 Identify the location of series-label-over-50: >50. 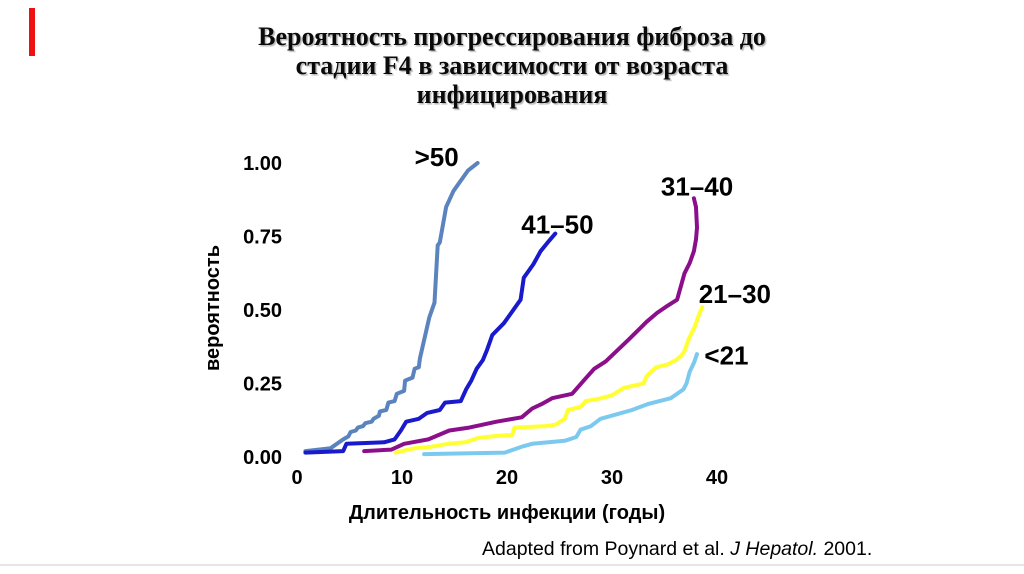
(437, 157).